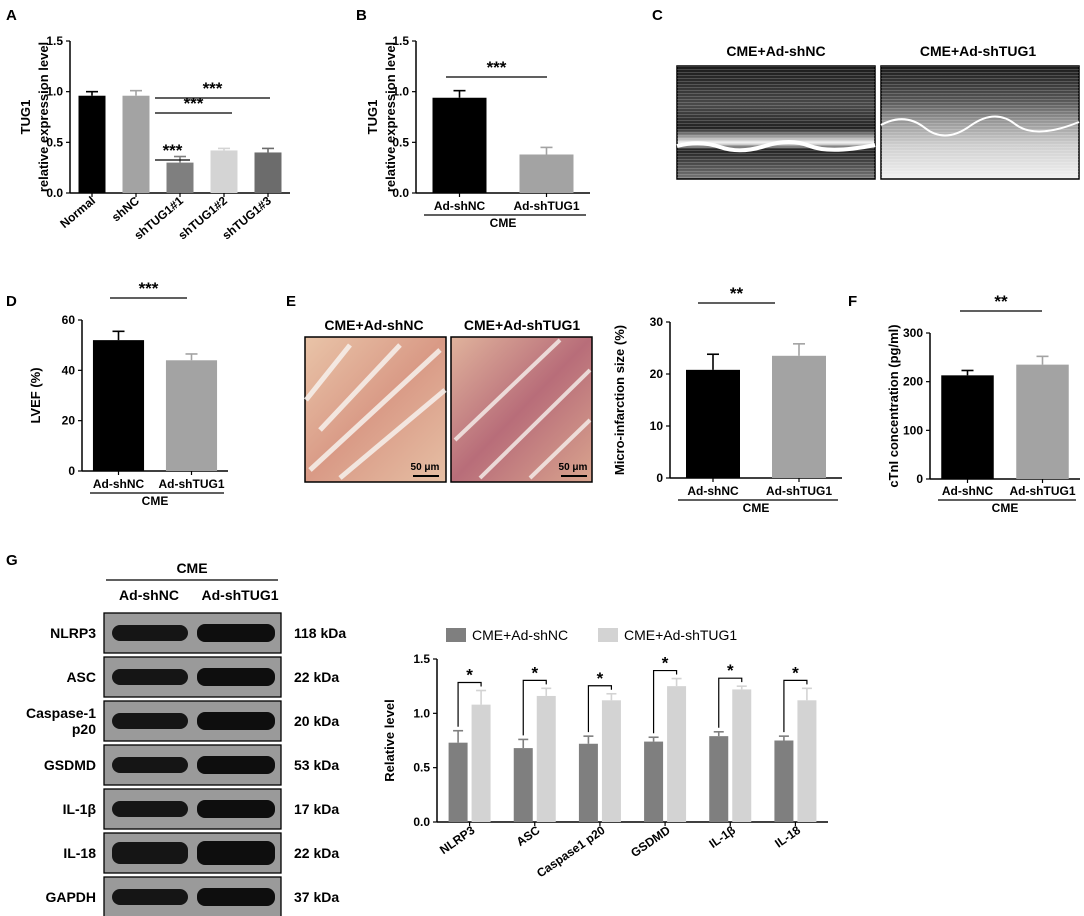 This screenshot has width=1084, height=916. Describe the element at coordinates (852, 301) in the screenshot. I see `panel-label-f: F` at that location.